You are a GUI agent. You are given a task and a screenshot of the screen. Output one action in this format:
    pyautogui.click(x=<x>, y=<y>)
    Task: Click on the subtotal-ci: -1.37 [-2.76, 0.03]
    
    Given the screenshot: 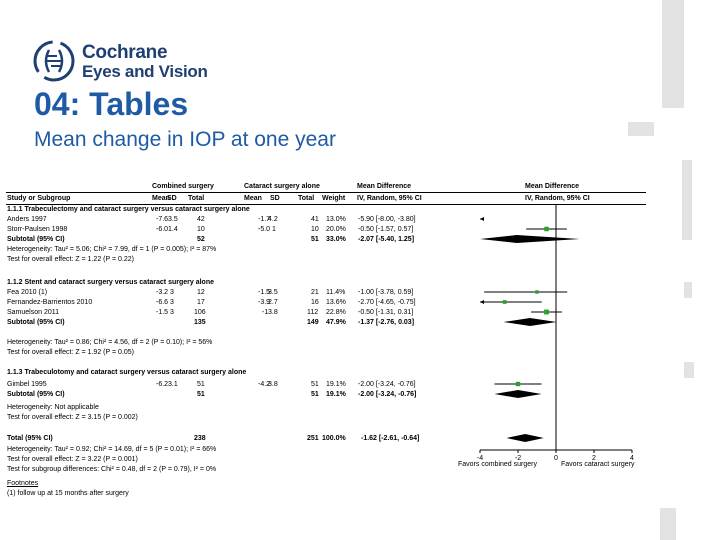 What is the action you would take?
    pyautogui.click(x=386, y=322)
    